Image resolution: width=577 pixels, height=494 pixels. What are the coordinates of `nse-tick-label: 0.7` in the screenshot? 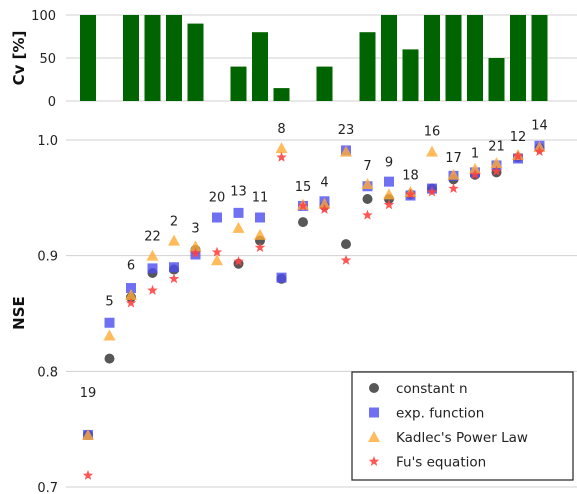 It's located at (47, 487).